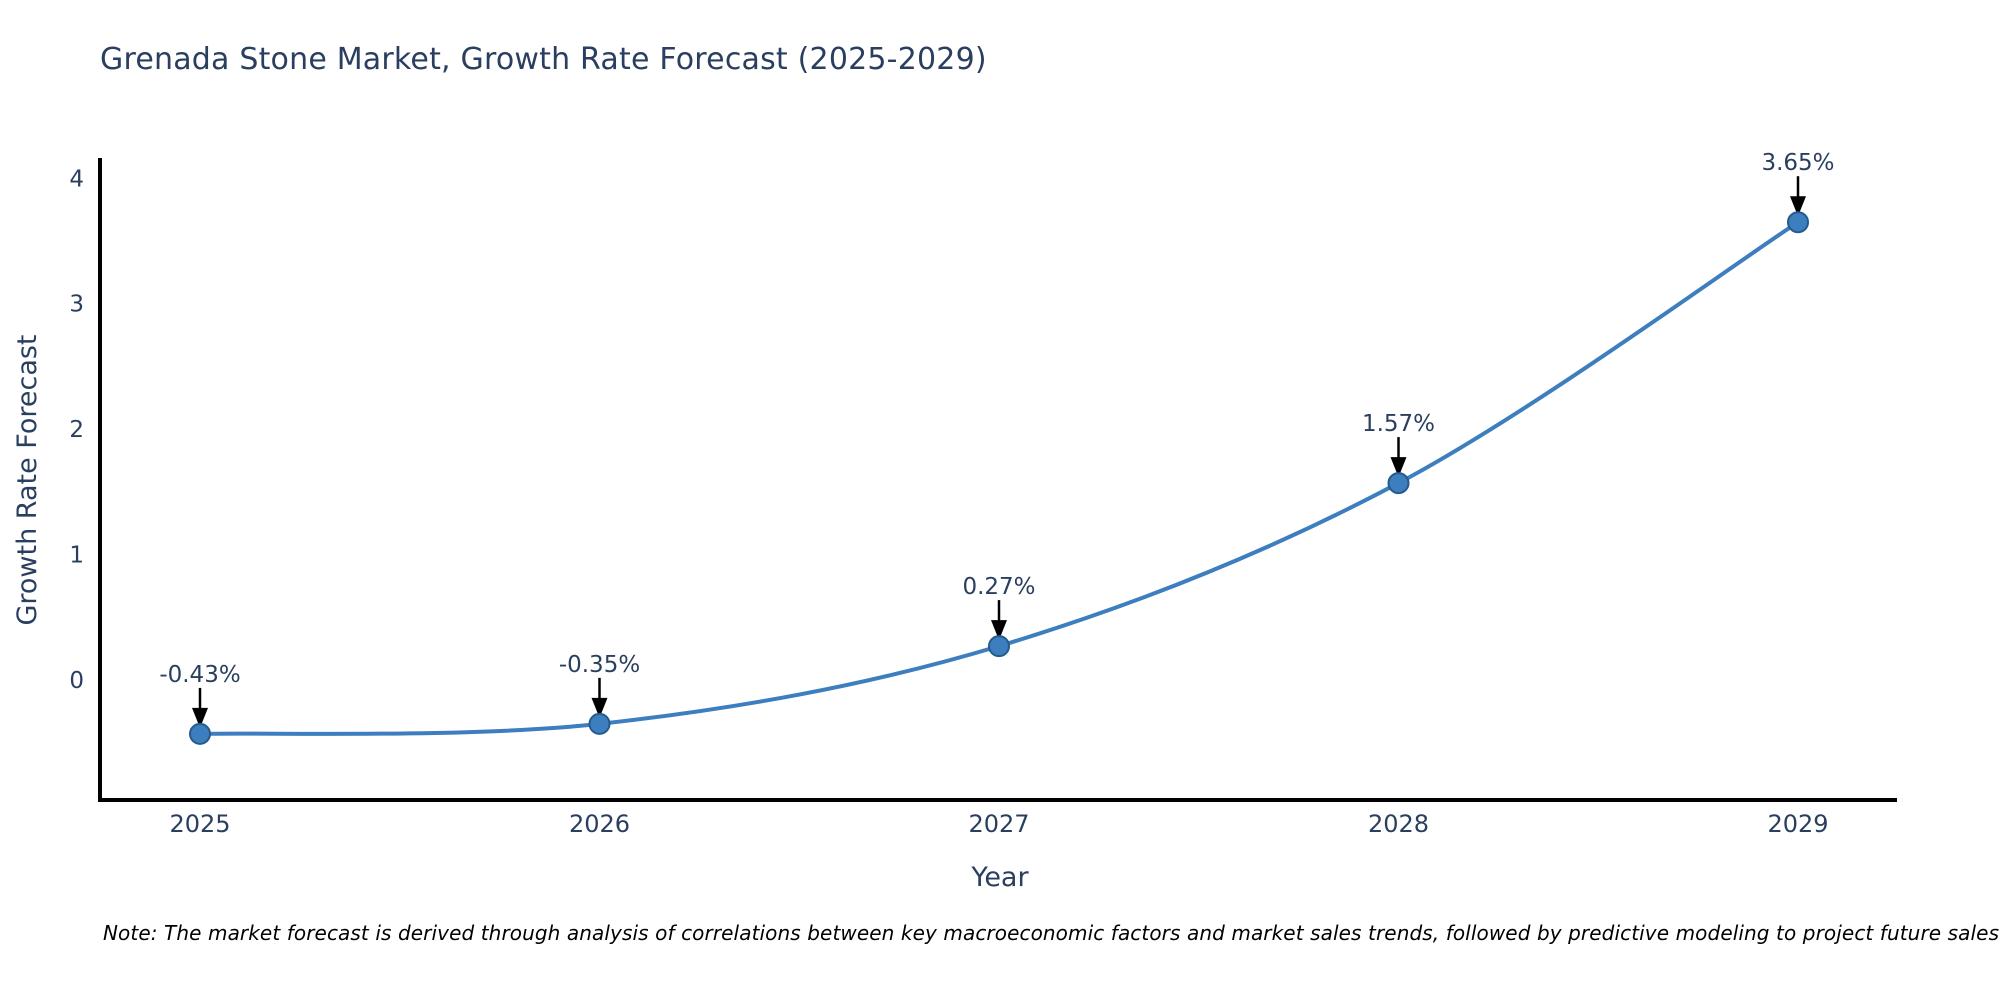 This screenshot has height=1000, width=2000. What do you see at coordinates (199, 675) in the screenshot?
I see `annotation-label-2025: -0.43%` at bounding box center [199, 675].